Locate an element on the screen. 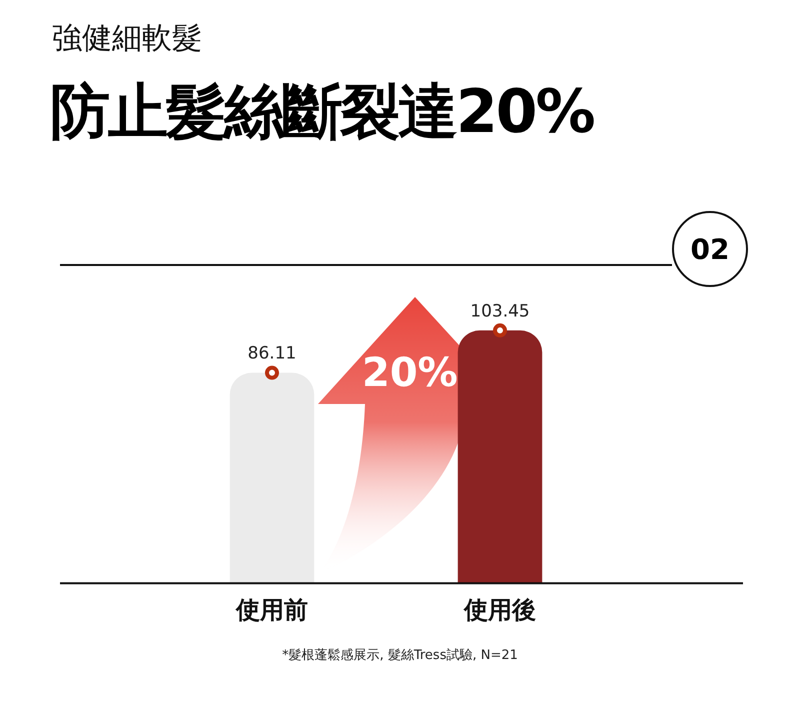 This screenshot has width=800, height=704. text: 02 is located at coordinates (710, 249).